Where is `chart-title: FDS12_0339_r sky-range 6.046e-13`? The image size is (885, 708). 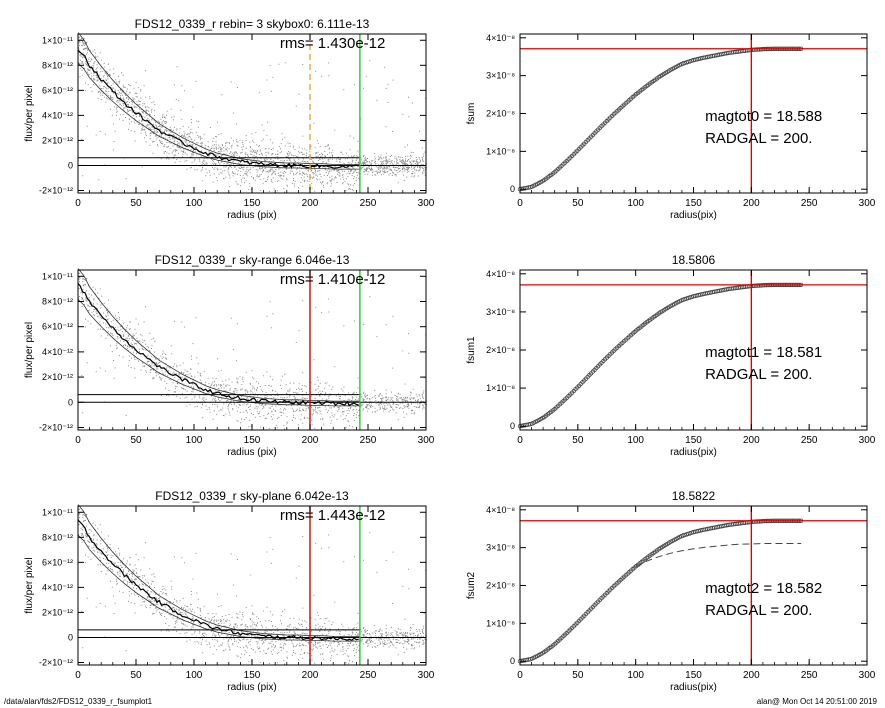 chart-title: FDS12_0339_r sky-range 6.046e-13 is located at coordinates (252, 260).